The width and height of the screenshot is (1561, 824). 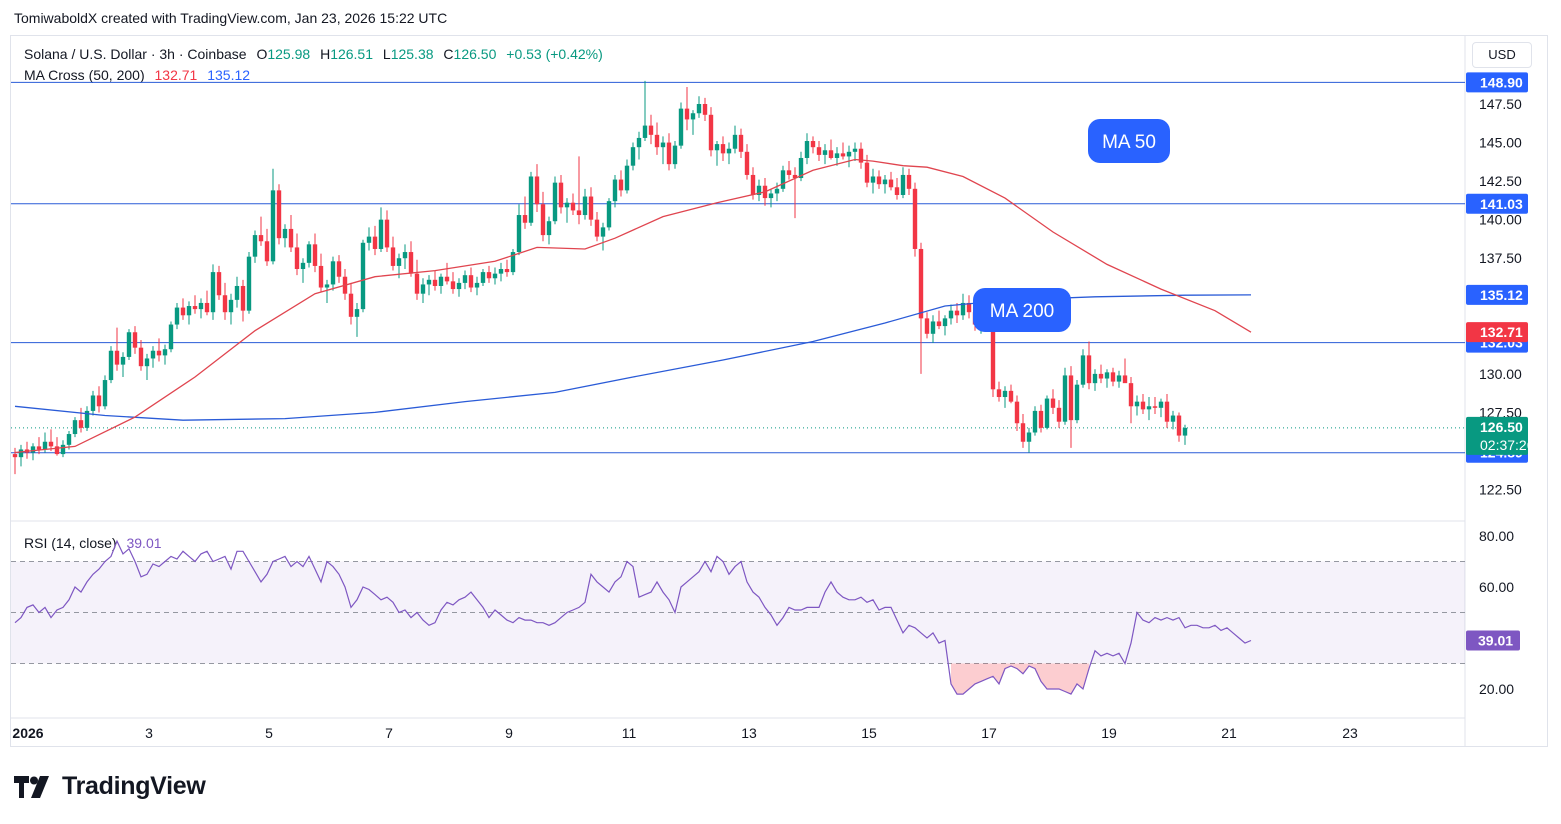 What do you see at coordinates (989, 733) in the screenshot?
I see `time-tick-label: 17` at bounding box center [989, 733].